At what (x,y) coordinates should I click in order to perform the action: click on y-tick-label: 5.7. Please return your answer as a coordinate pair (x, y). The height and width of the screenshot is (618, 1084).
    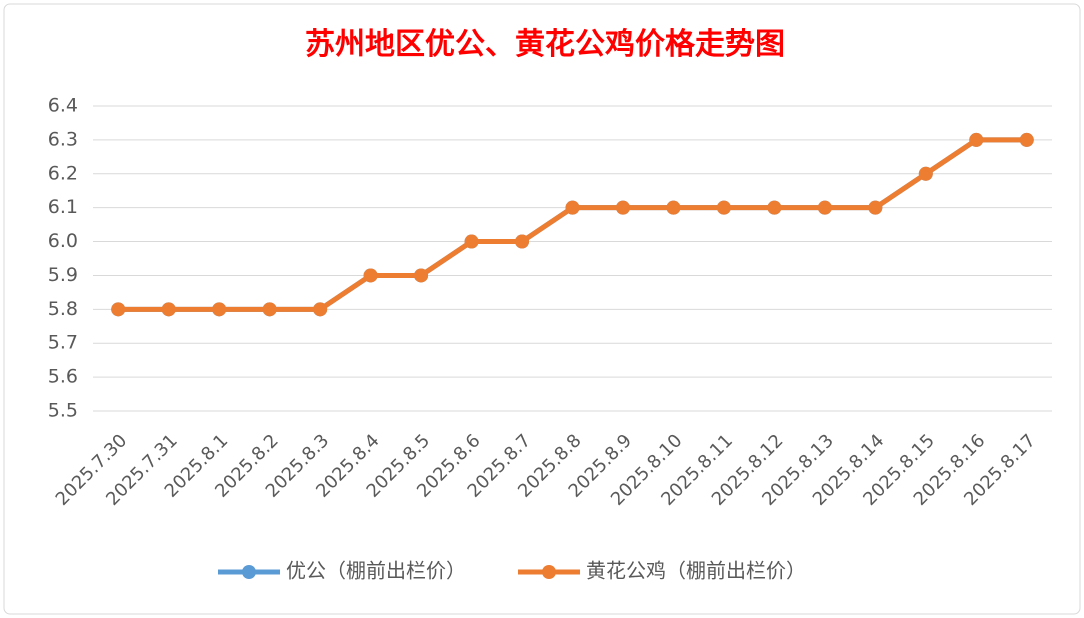
    Looking at the image, I should click on (63, 343).